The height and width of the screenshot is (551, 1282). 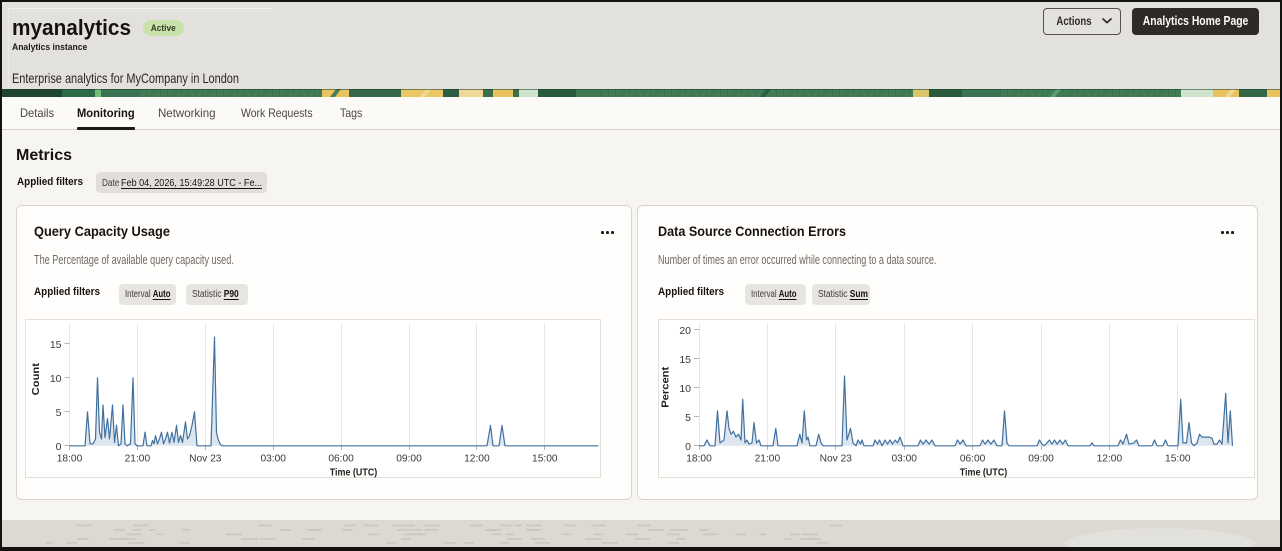 What do you see at coordinates (665, 387) in the screenshot?
I see `svg-text: Percent` at bounding box center [665, 387].